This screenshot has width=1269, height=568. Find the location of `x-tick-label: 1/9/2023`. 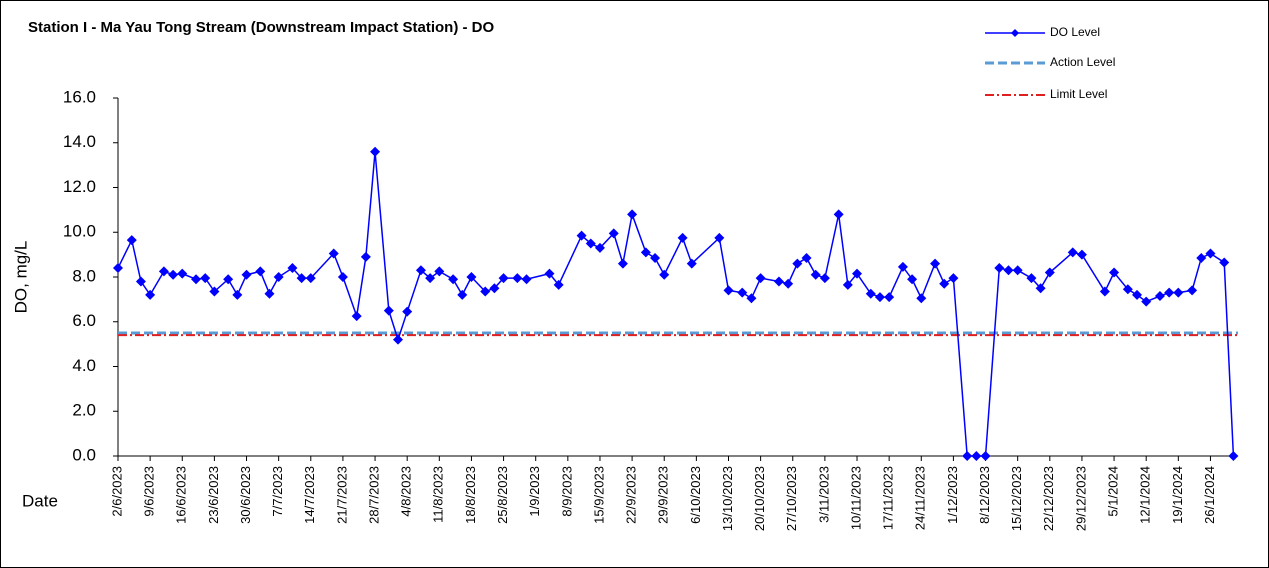

x-tick-label: 1/9/2023 is located at coordinates (534, 491).